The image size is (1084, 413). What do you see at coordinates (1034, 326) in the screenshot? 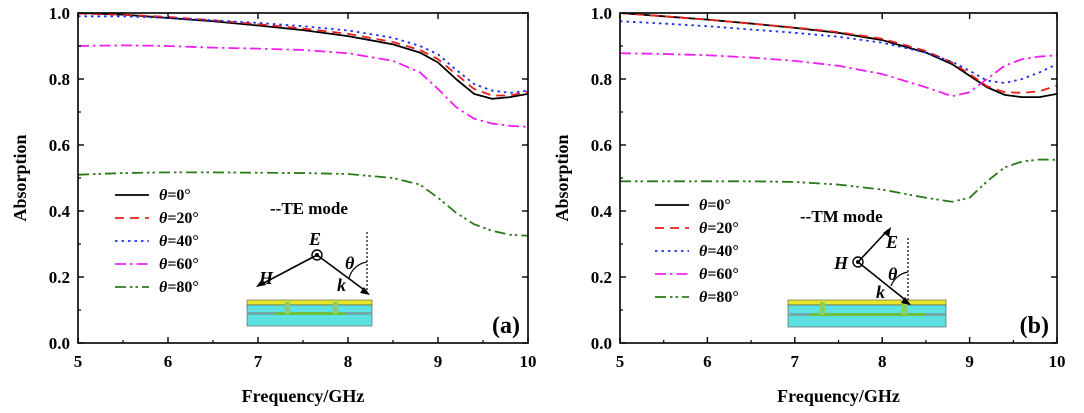
I see `panel-label: (b)` at bounding box center [1034, 326].